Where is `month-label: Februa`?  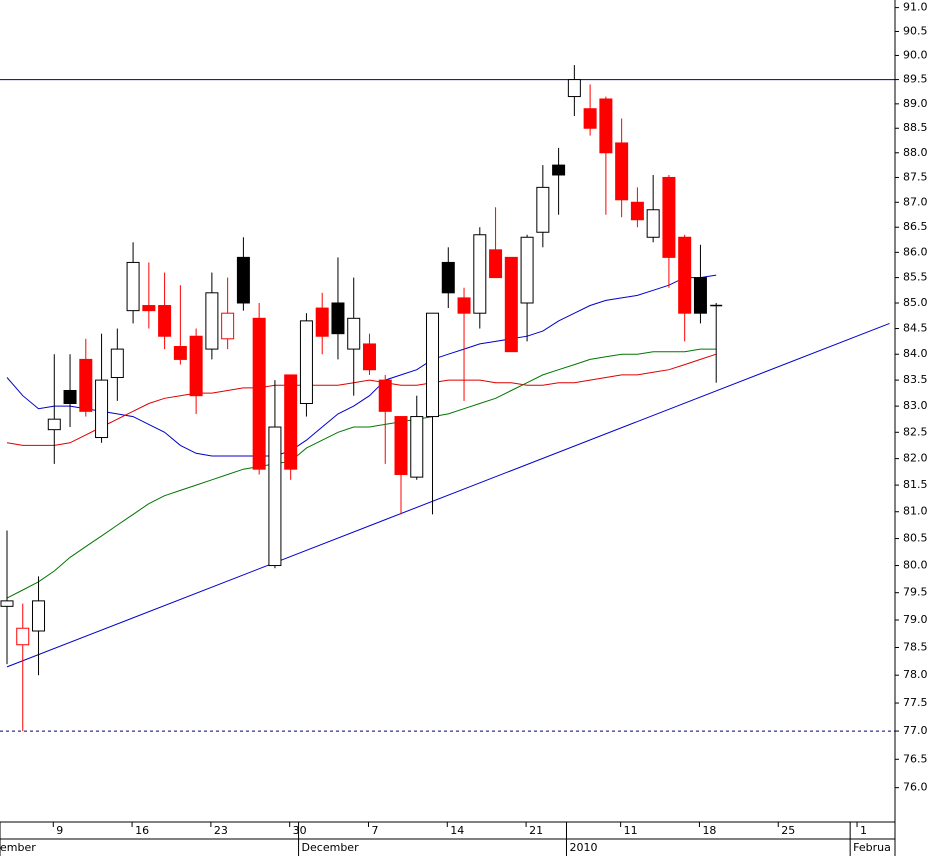 month-label: Februa is located at coordinates (872, 847).